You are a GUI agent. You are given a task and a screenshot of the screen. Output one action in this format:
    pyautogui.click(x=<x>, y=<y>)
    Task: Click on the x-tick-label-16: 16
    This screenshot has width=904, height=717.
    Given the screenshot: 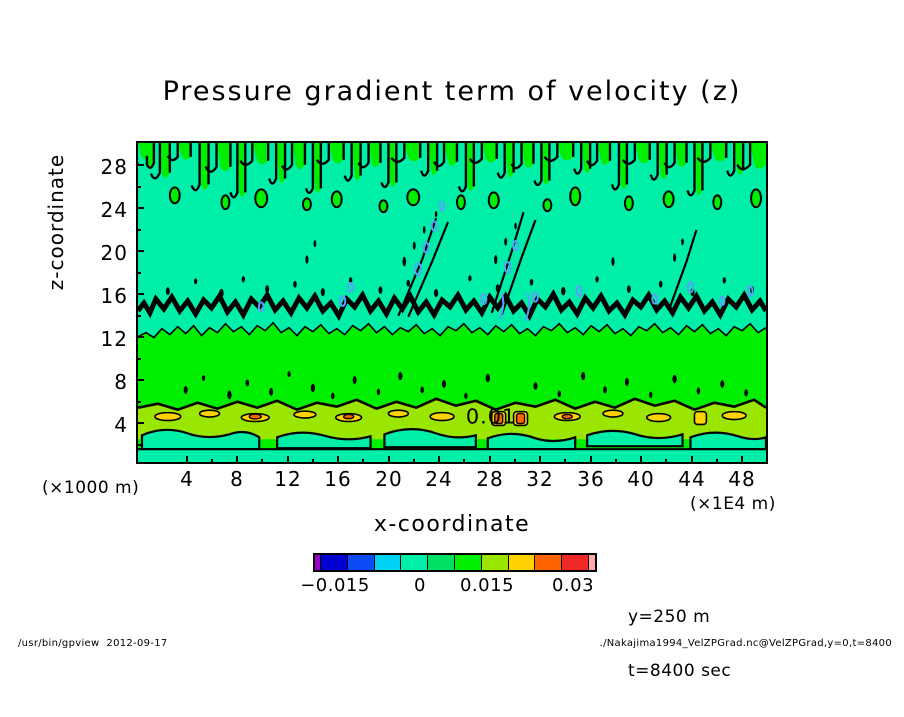 What is the action you would take?
    pyautogui.click(x=338, y=479)
    